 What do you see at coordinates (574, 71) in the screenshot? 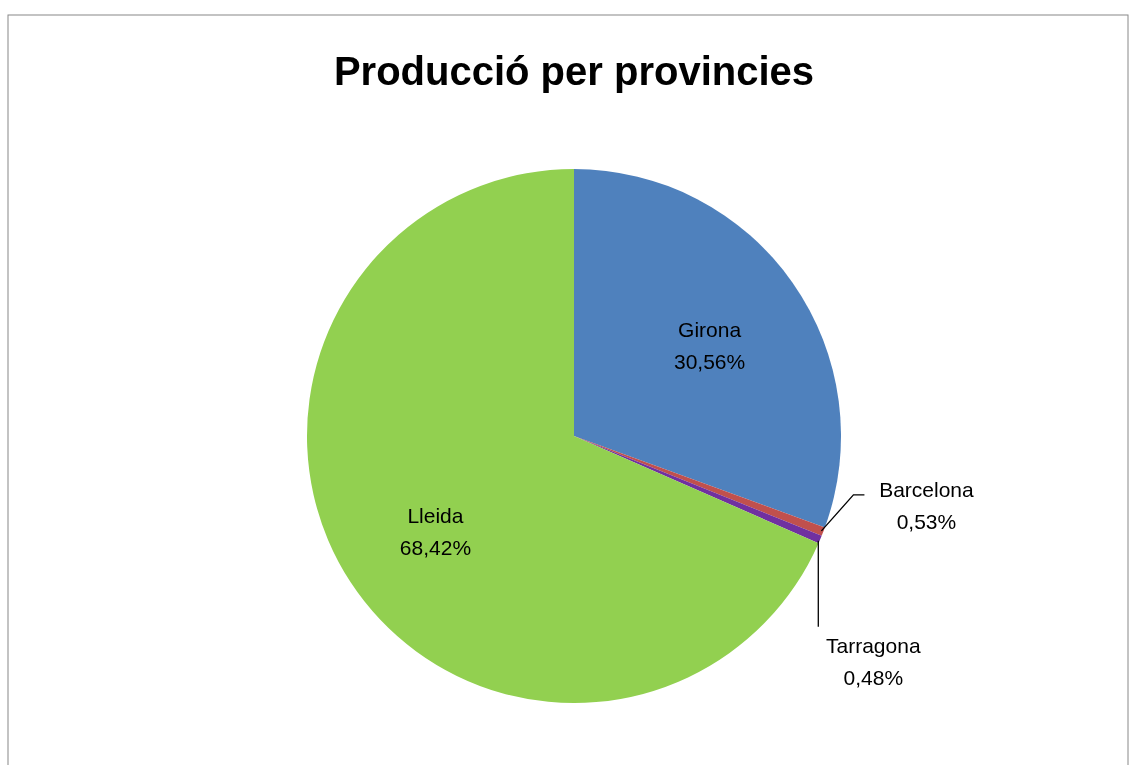
I see `chart-title: Producció per provincies` at bounding box center [574, 71].